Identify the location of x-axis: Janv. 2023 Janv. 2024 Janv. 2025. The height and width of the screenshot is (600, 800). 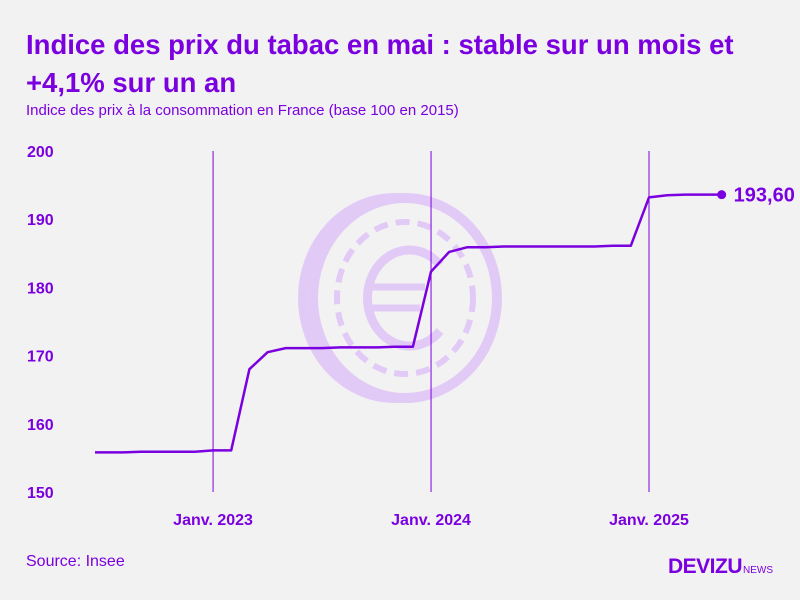
(431, 520).